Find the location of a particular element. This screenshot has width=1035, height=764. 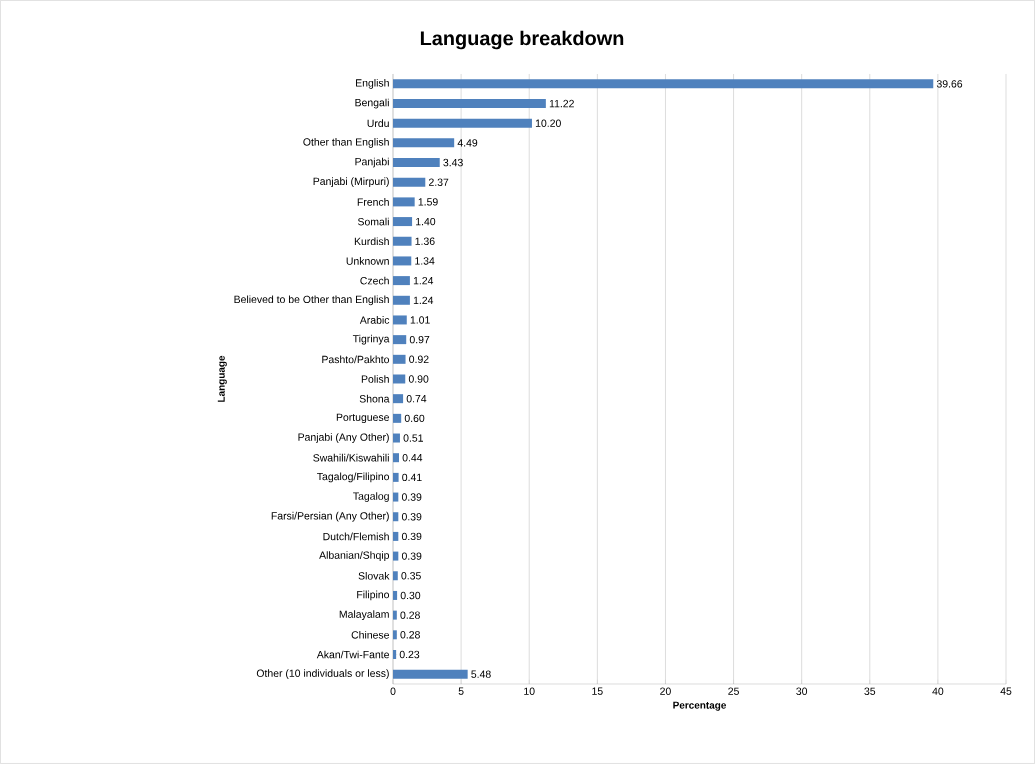

y-tick-label: Farsi/Persian (Any Other) is located at coordinates (330, 516).